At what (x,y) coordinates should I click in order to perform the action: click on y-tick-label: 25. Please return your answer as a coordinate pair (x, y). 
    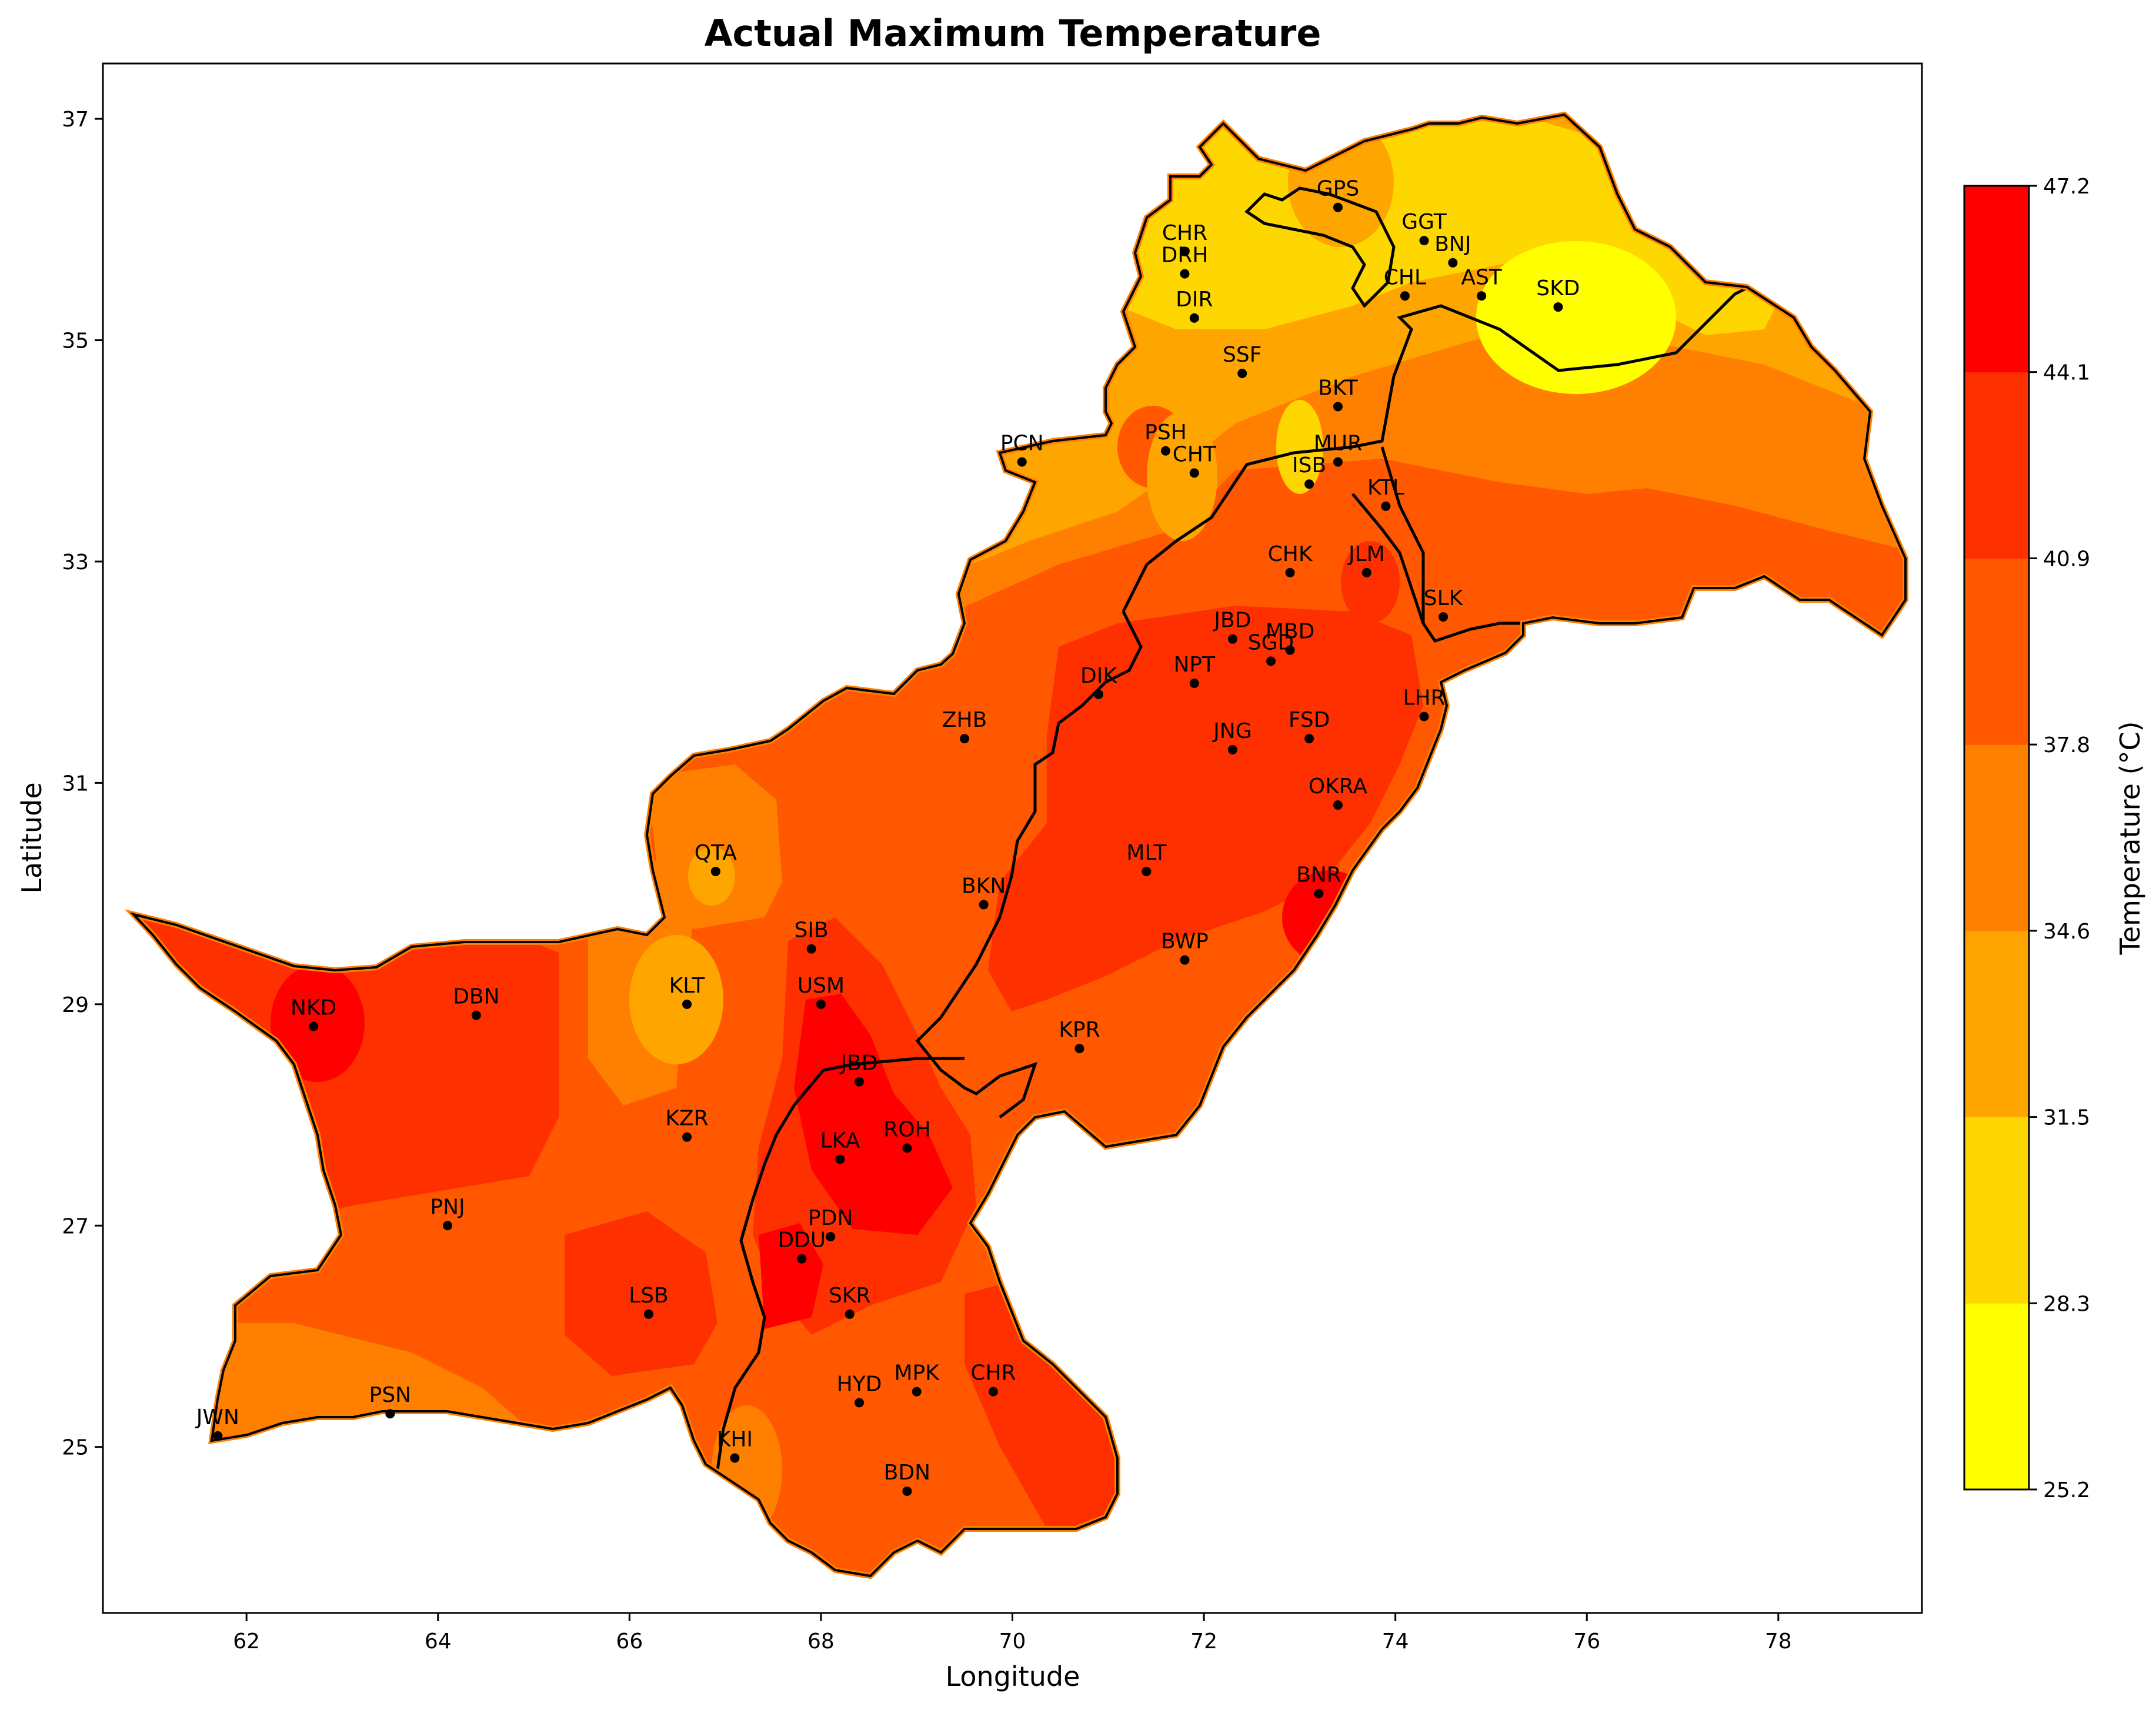
    Looking at the image, I should click on (75, 1448).